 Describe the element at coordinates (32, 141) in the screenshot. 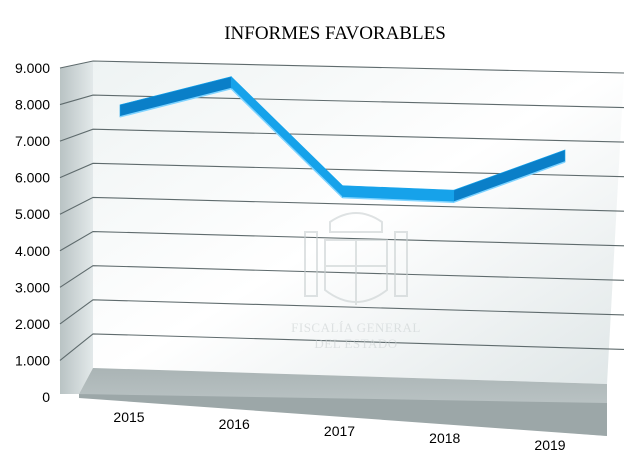

I see `y-tick-label: 7.000` at that location.